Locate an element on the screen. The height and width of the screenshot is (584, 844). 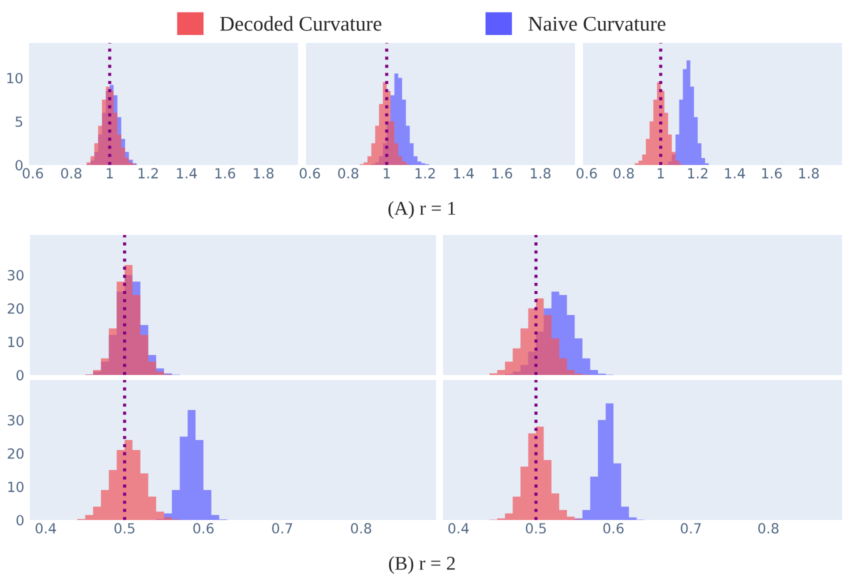
text: (B) r = 2 is located at coordinates (422, 565).